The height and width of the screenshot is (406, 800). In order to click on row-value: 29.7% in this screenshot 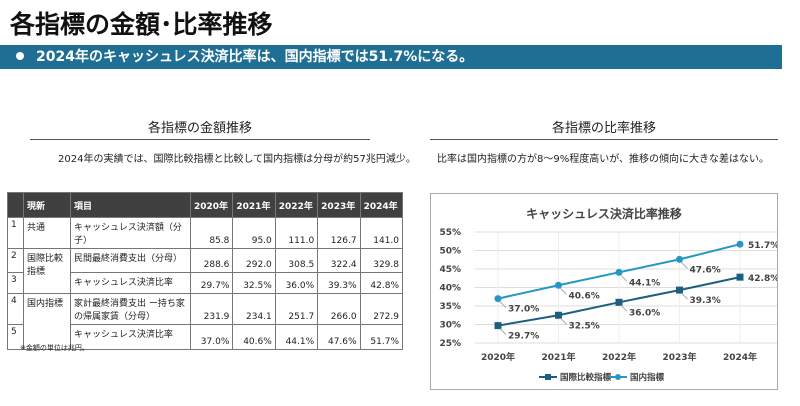, I will do `click(211, 283)`.